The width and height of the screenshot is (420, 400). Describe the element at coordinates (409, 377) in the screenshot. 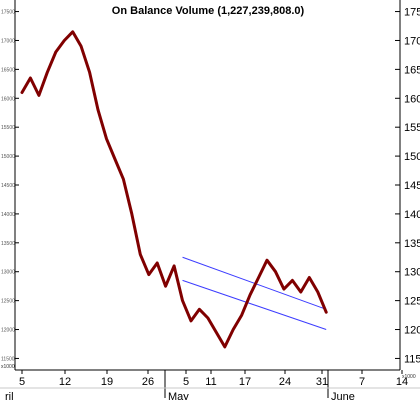

I see `y-unit-label: x1000` at that location.